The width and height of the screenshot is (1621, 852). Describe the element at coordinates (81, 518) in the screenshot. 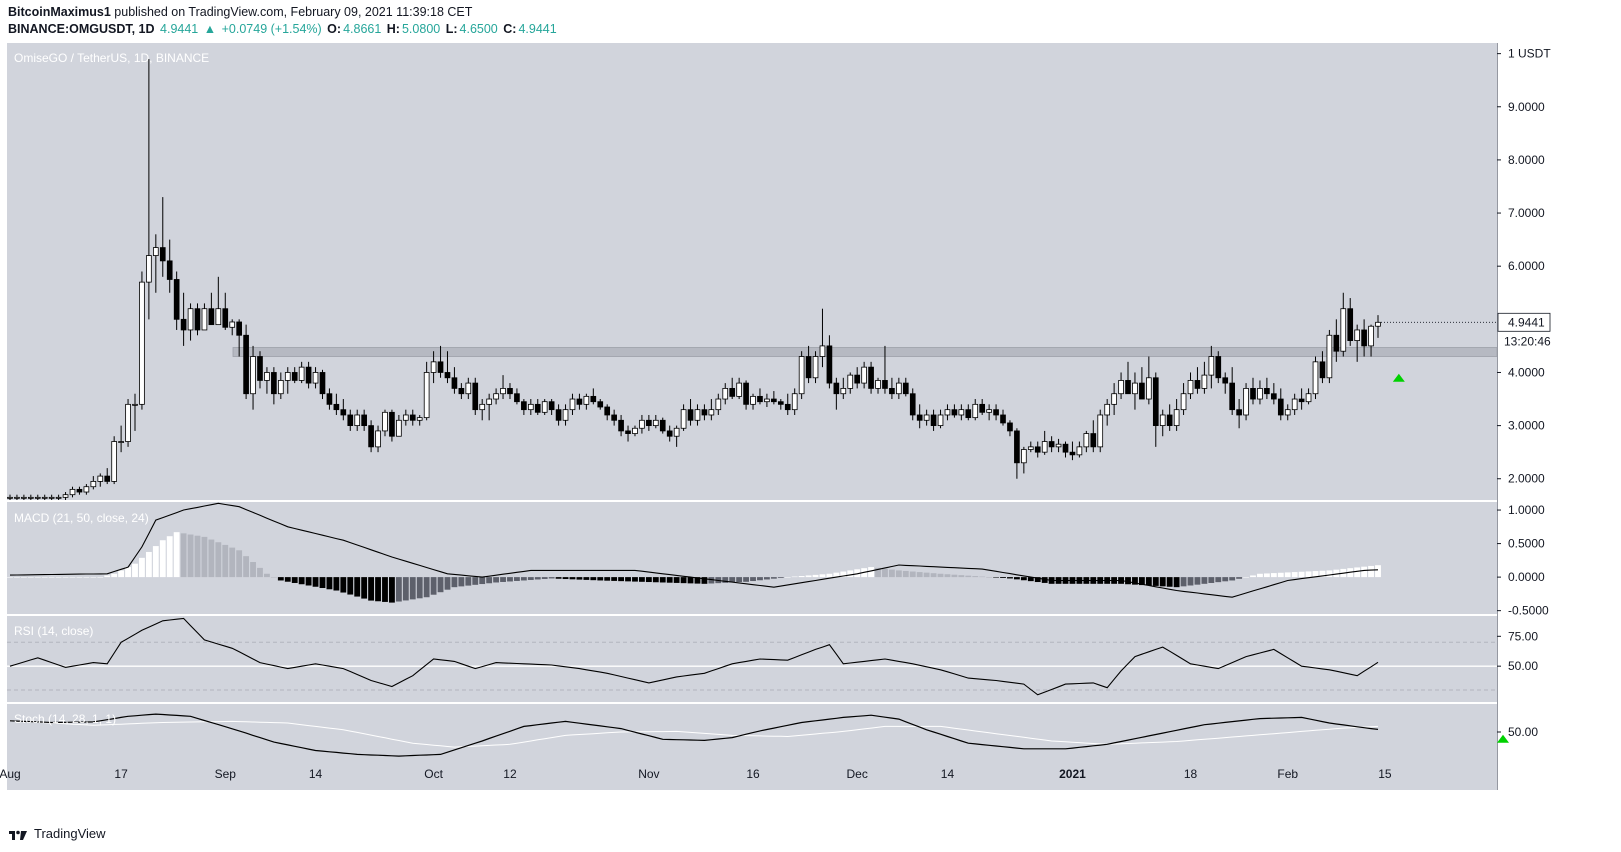

I see `macd-title: MACD (21, 50, close, 24)` at that location.